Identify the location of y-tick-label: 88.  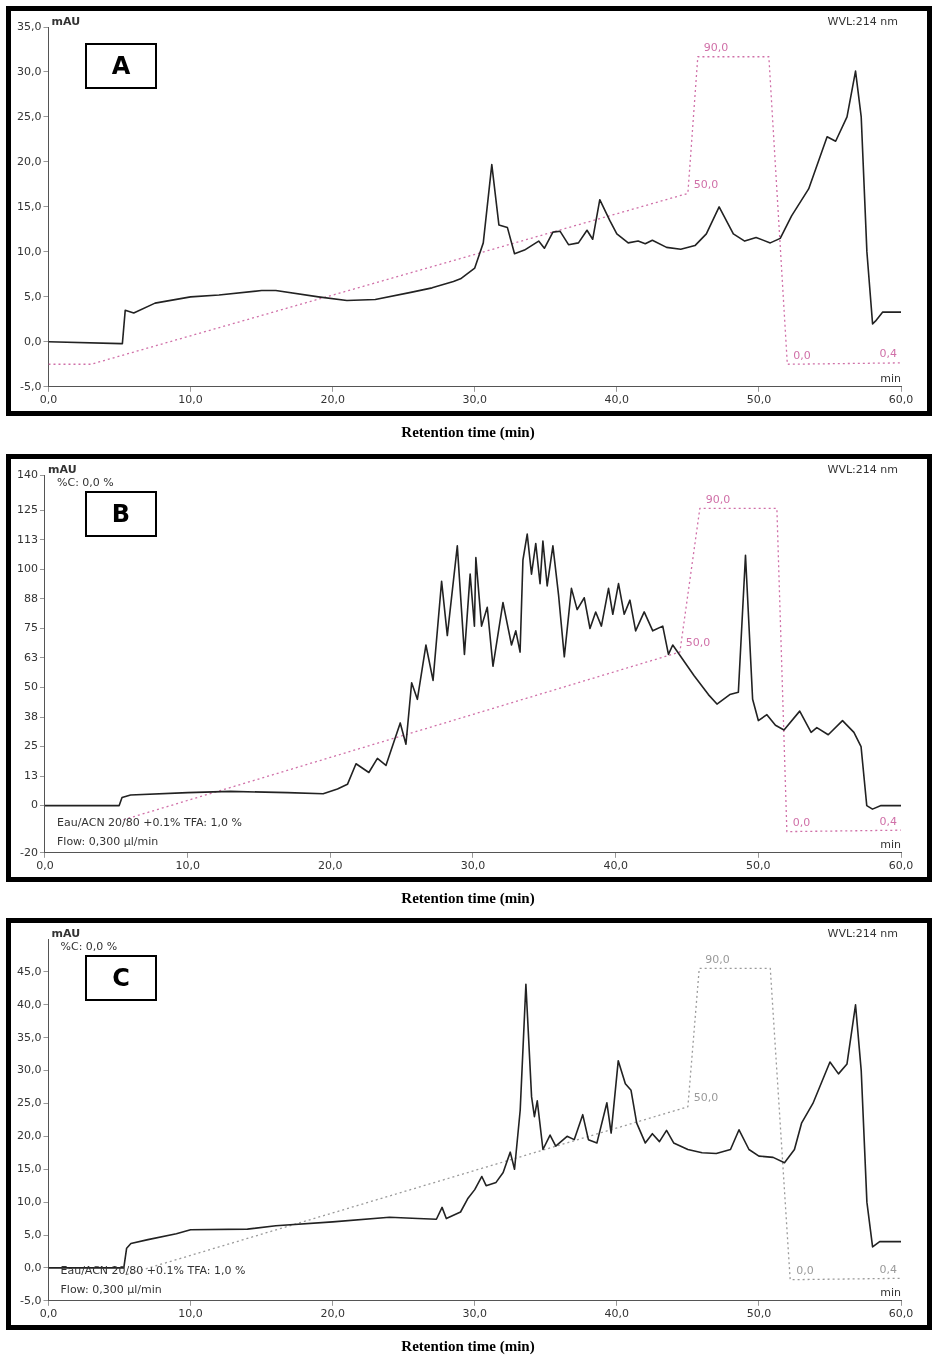
(31, 598).